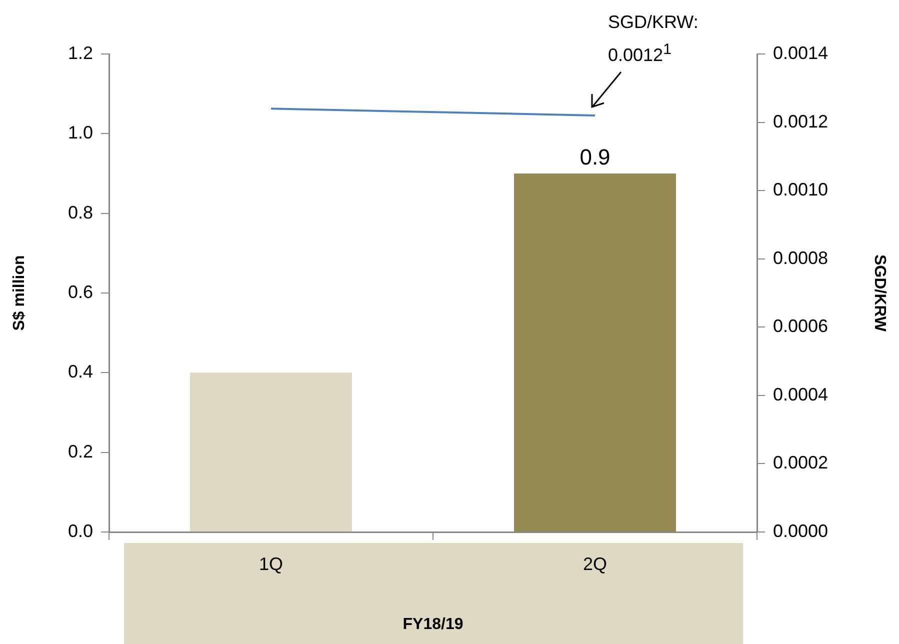  Describe the element at coordinates (800, 462) in the screenshot. I see `y2-tick-label: 0.0002` at that location.